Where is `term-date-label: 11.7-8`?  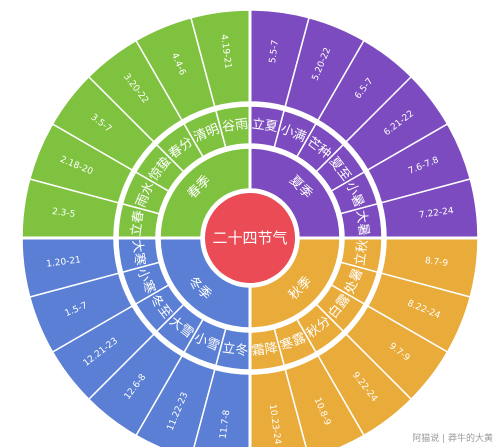
term-date-label: 11.7-8 is located at coordinates (226, 424).